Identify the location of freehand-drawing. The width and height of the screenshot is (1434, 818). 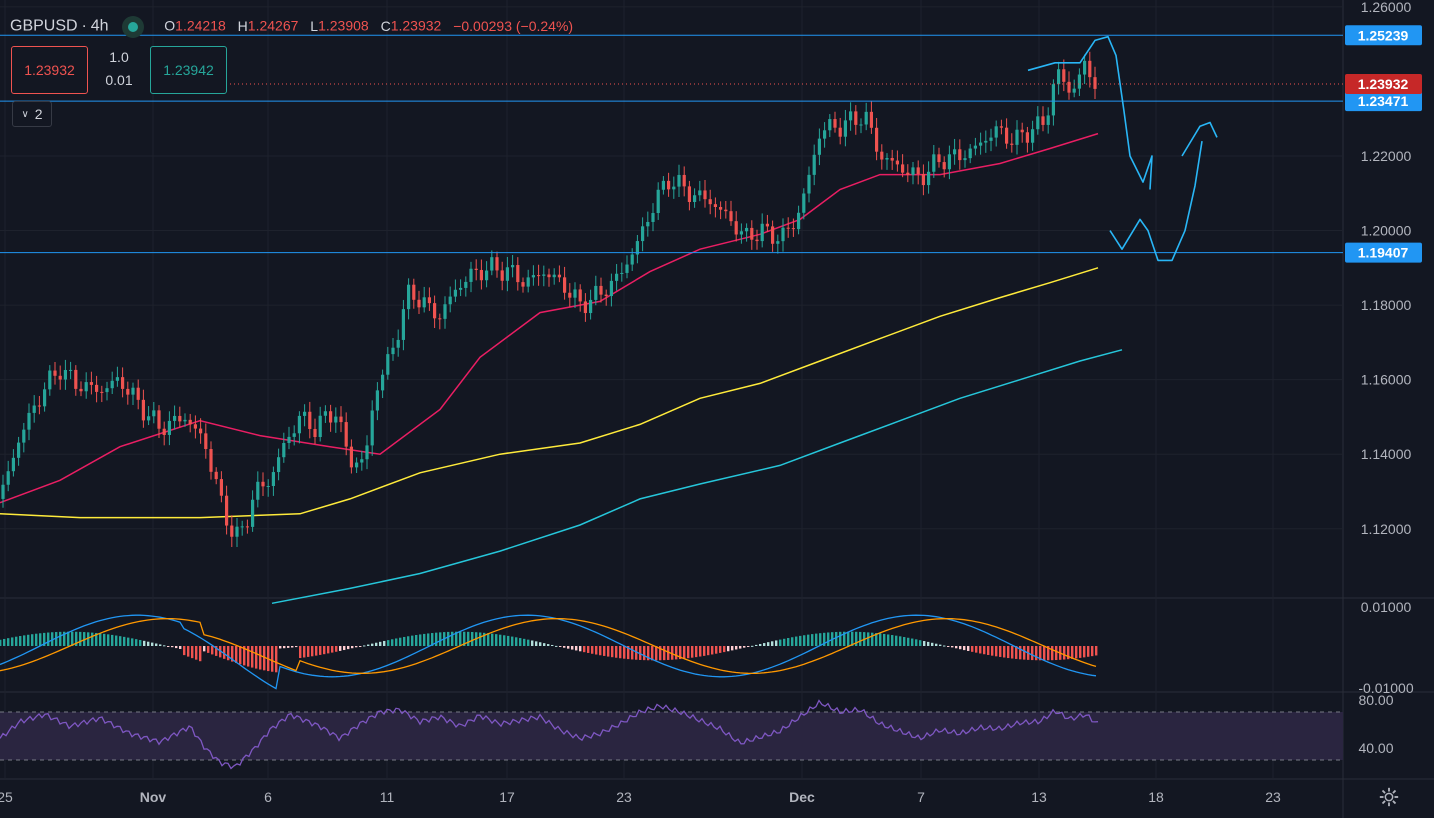
(1122, 148).